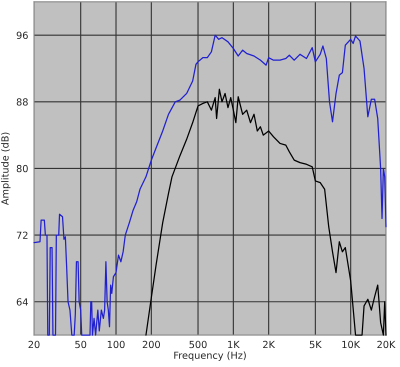  I want to click on y-tick-label: 96, so click(22, 35).